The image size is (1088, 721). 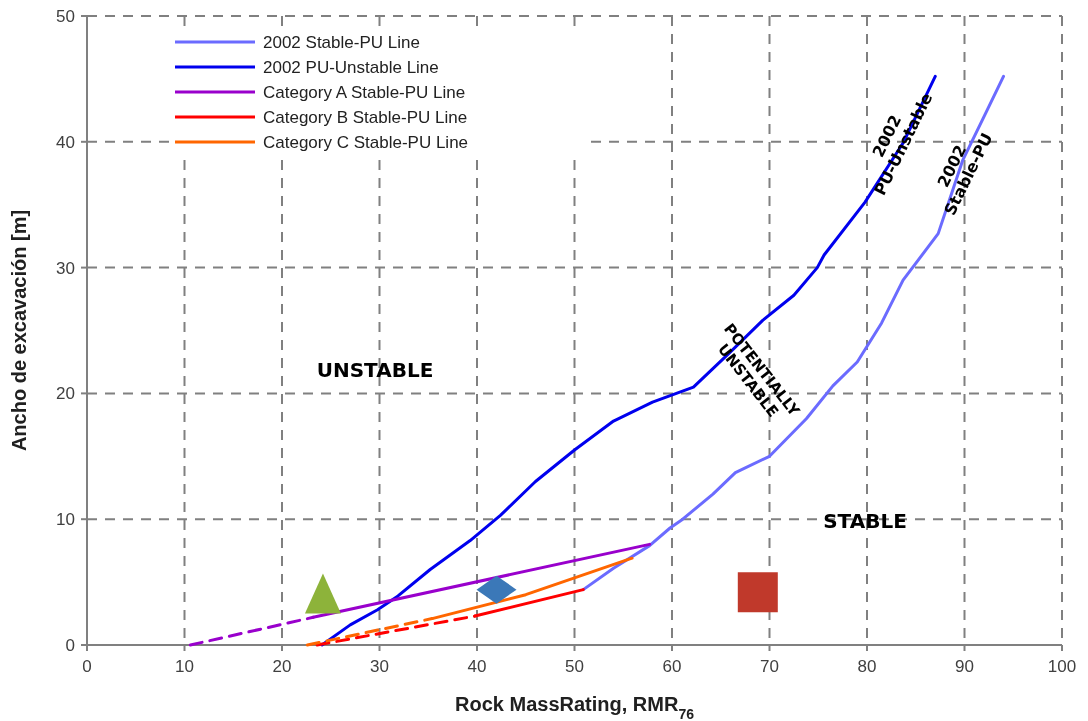 What do you see at coordinates (574, 666) in the screenshot?
I see `x-tick-label: 50` at bounding box center [574, 666].